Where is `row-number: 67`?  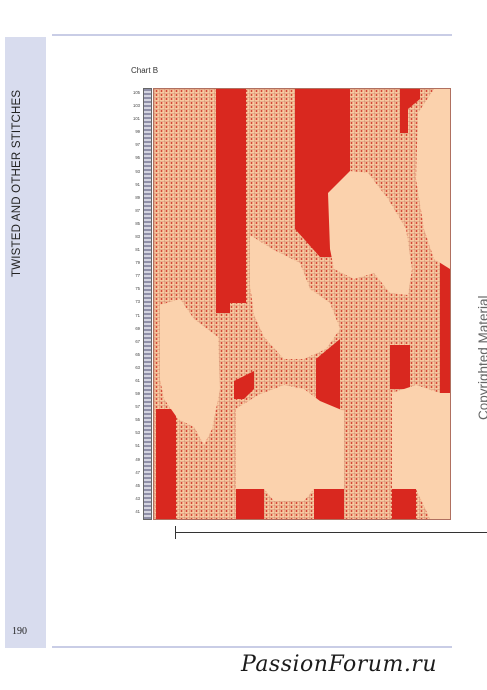 row-number: 67 is located at coordinates (137, 341).